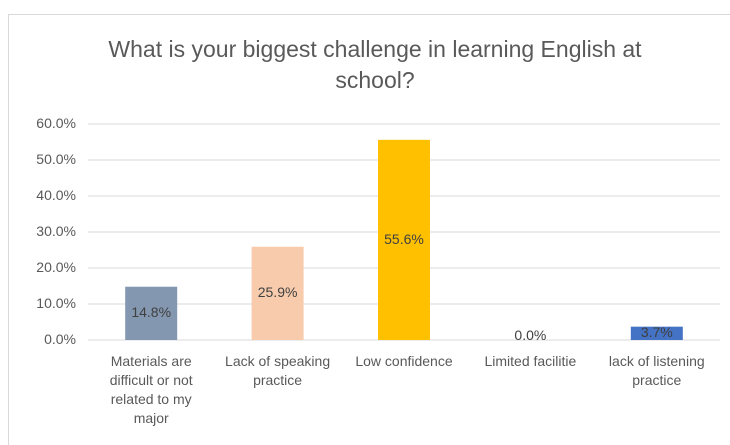 The image size is (730, 445). Describe the element at coordinates (404, 361) in the screenshot. I see `x-tick-label: Low confidence` at that location.